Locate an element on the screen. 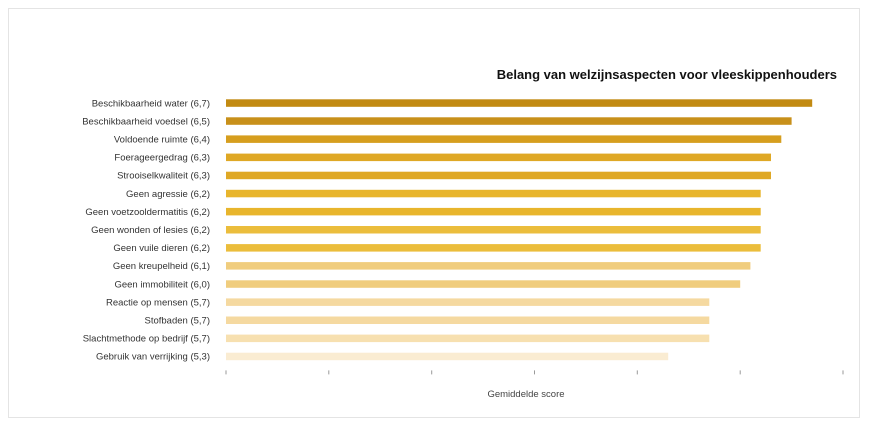  category-label: Gebruik van verrijking (5,3) is located at coordinates (153, 357).